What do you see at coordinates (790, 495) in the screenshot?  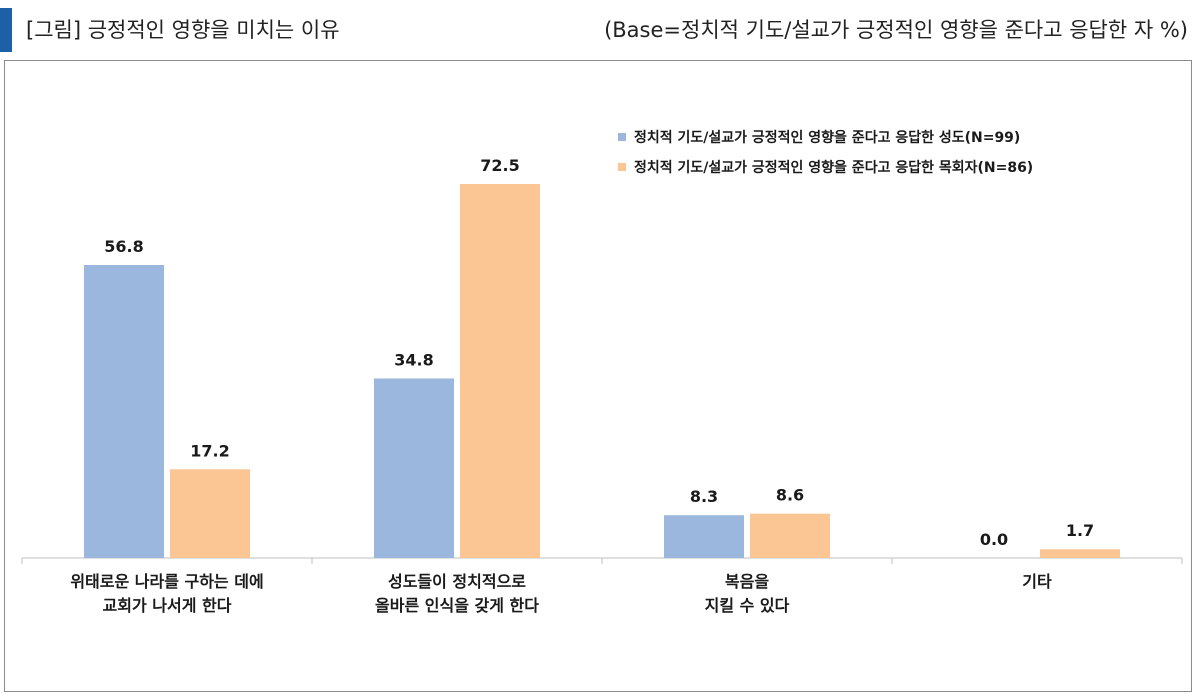 I see `data-label-series-2-category-3: 8.6` at bounding box center [790, 495].